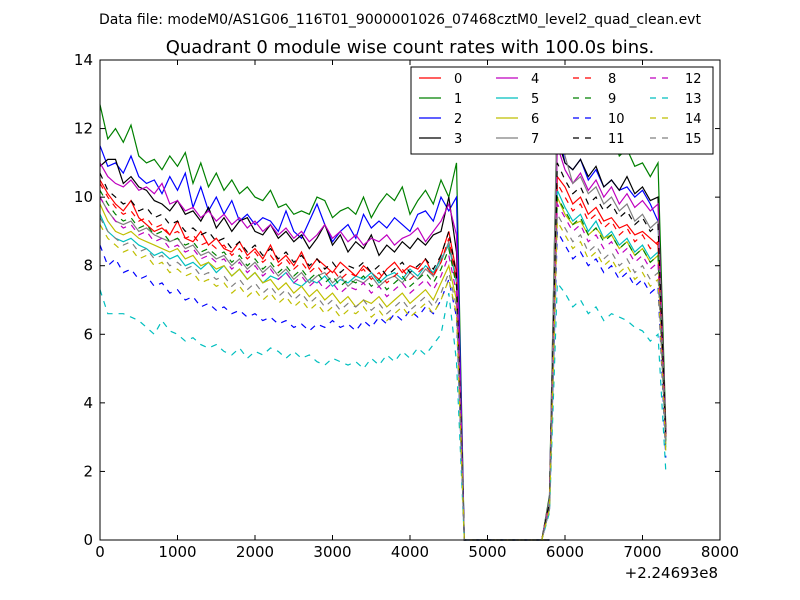  Describe the element at coordinates (88, 403) in the screenshot. I see `y-tick-label: 4` at that location.